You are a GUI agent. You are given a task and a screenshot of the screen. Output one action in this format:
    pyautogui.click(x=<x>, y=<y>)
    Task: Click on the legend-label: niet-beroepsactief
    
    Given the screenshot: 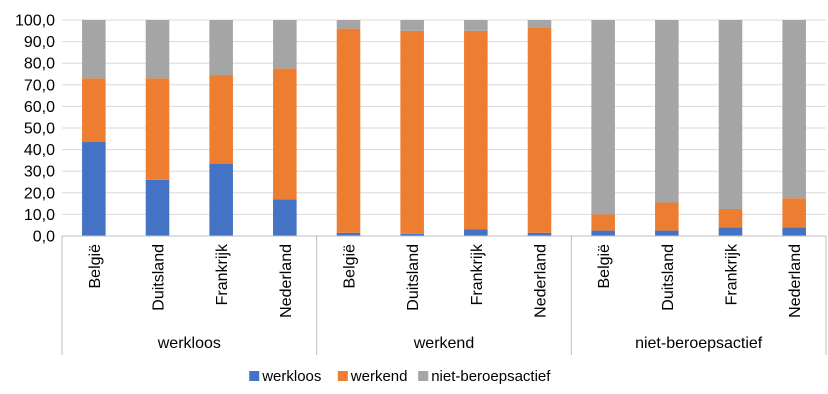 What is the action you would take?
    pyautogui.click(x=491, y=376)
    